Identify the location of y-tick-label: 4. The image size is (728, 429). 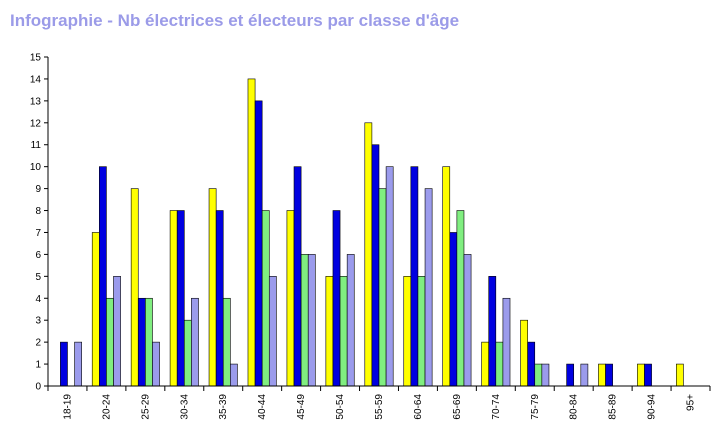
(38, 299).